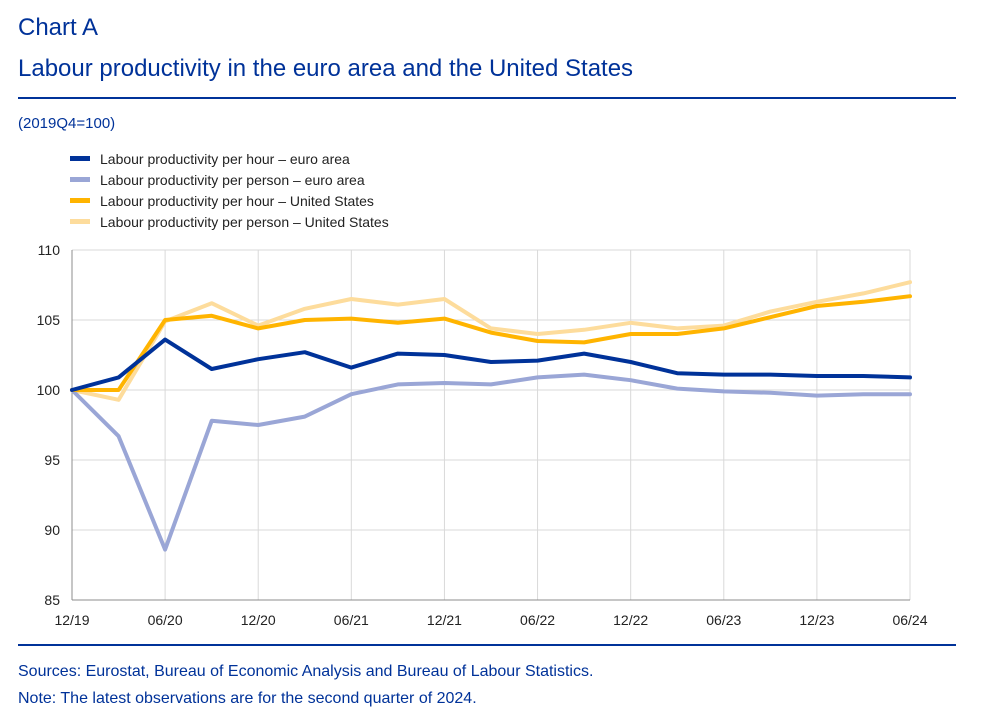  I want to click on x-tick-label: 06/24, so click(909, 620).